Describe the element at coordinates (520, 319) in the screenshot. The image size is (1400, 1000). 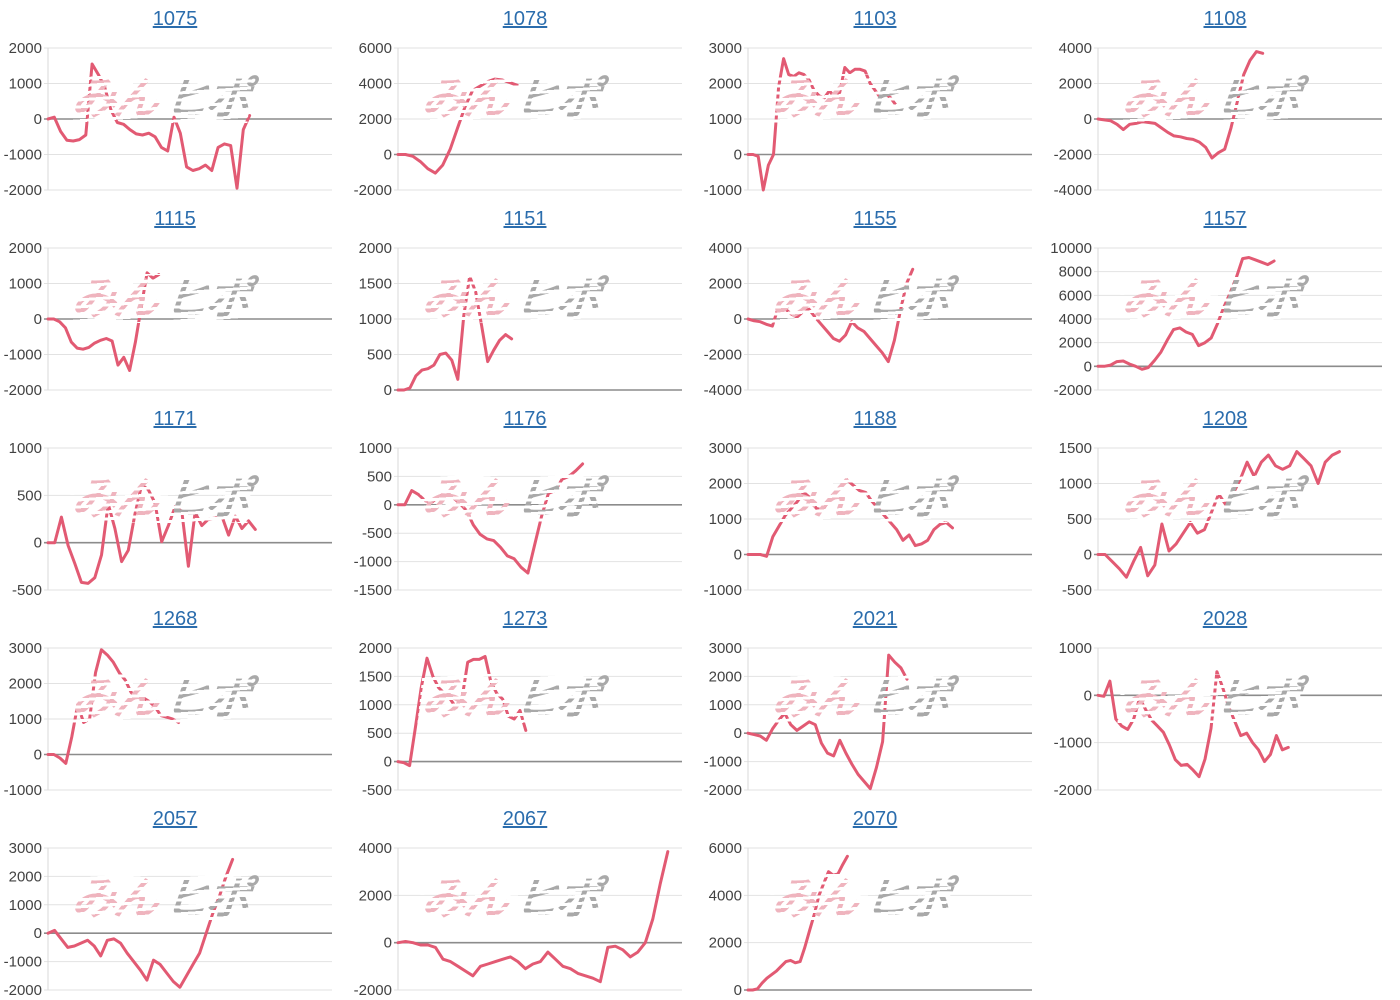
I see `sparkline-chart: 2000 1500 1000 500 0` at that location.